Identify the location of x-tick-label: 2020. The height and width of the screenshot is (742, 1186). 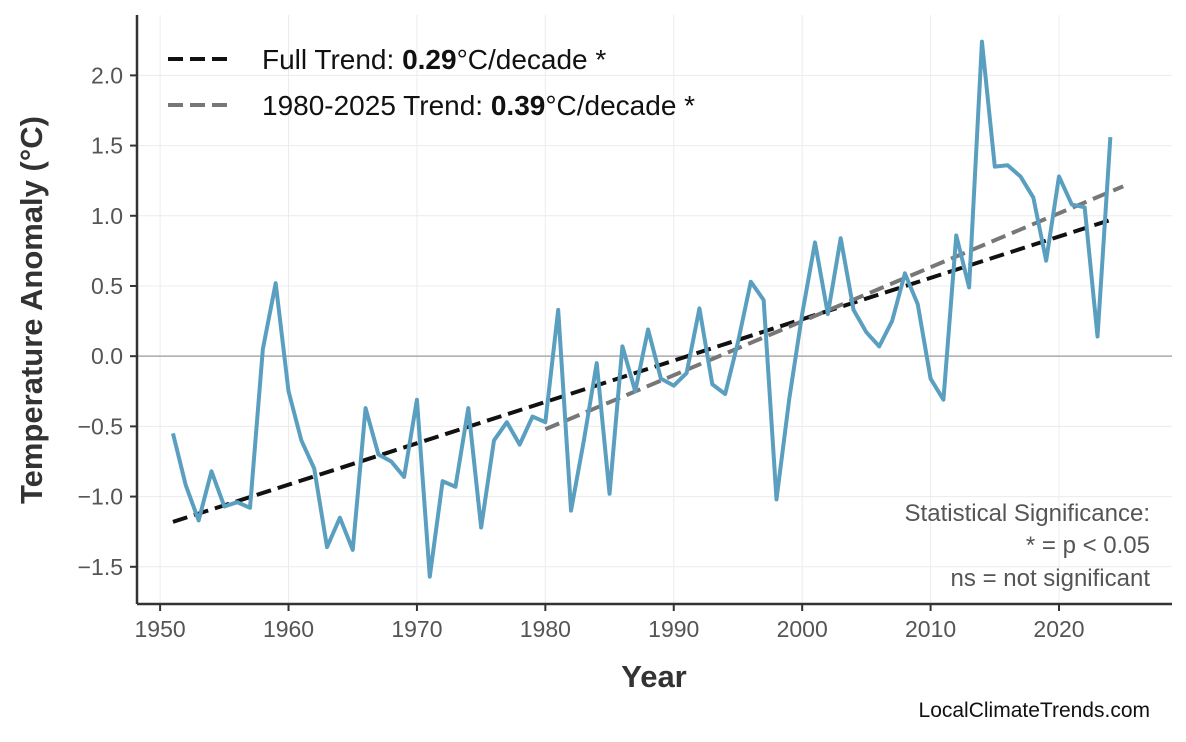
(1058, 629).